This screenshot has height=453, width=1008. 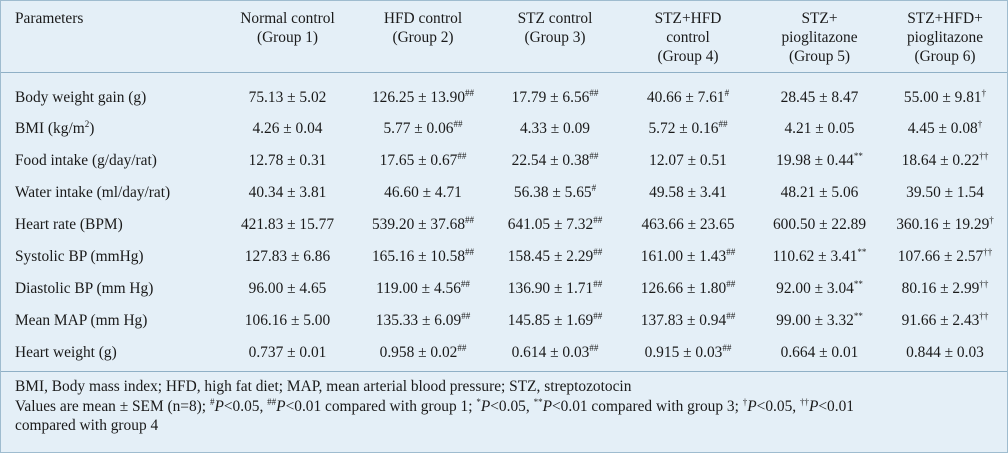 I want to click on value-cell: 28.45 ± 8.47, so click(x=819, y=97).